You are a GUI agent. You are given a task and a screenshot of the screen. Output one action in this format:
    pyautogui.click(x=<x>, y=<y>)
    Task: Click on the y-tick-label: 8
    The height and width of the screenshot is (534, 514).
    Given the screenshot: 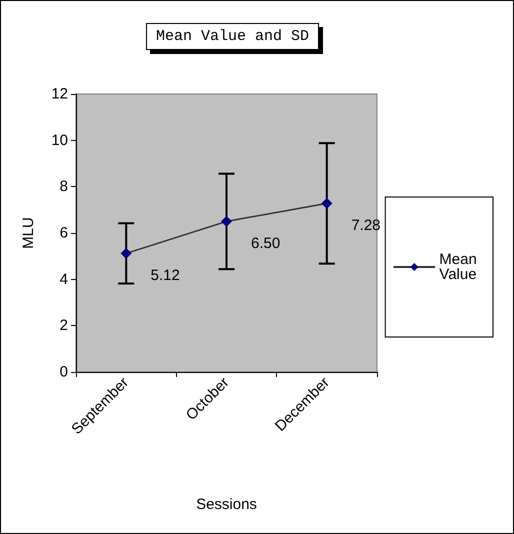 What is the action you would take?
    pyautogui.click(x=64, y=187)
    